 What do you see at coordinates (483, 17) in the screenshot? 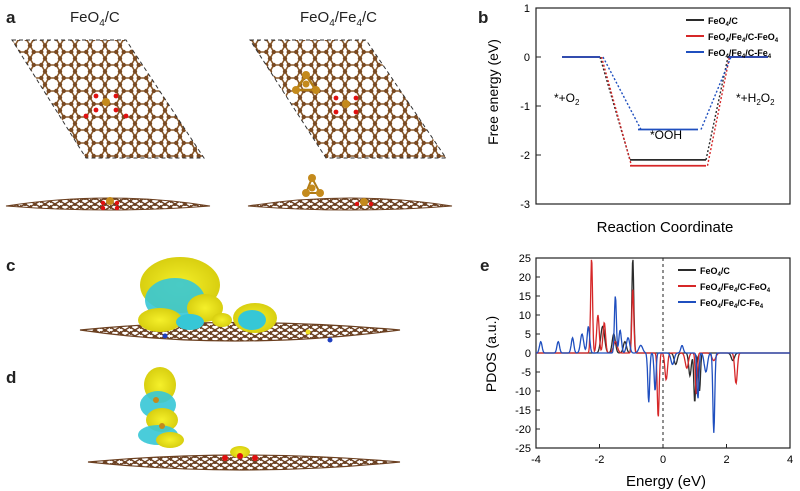
I see `panel-label-b: b` at bounding box center [483, 17].